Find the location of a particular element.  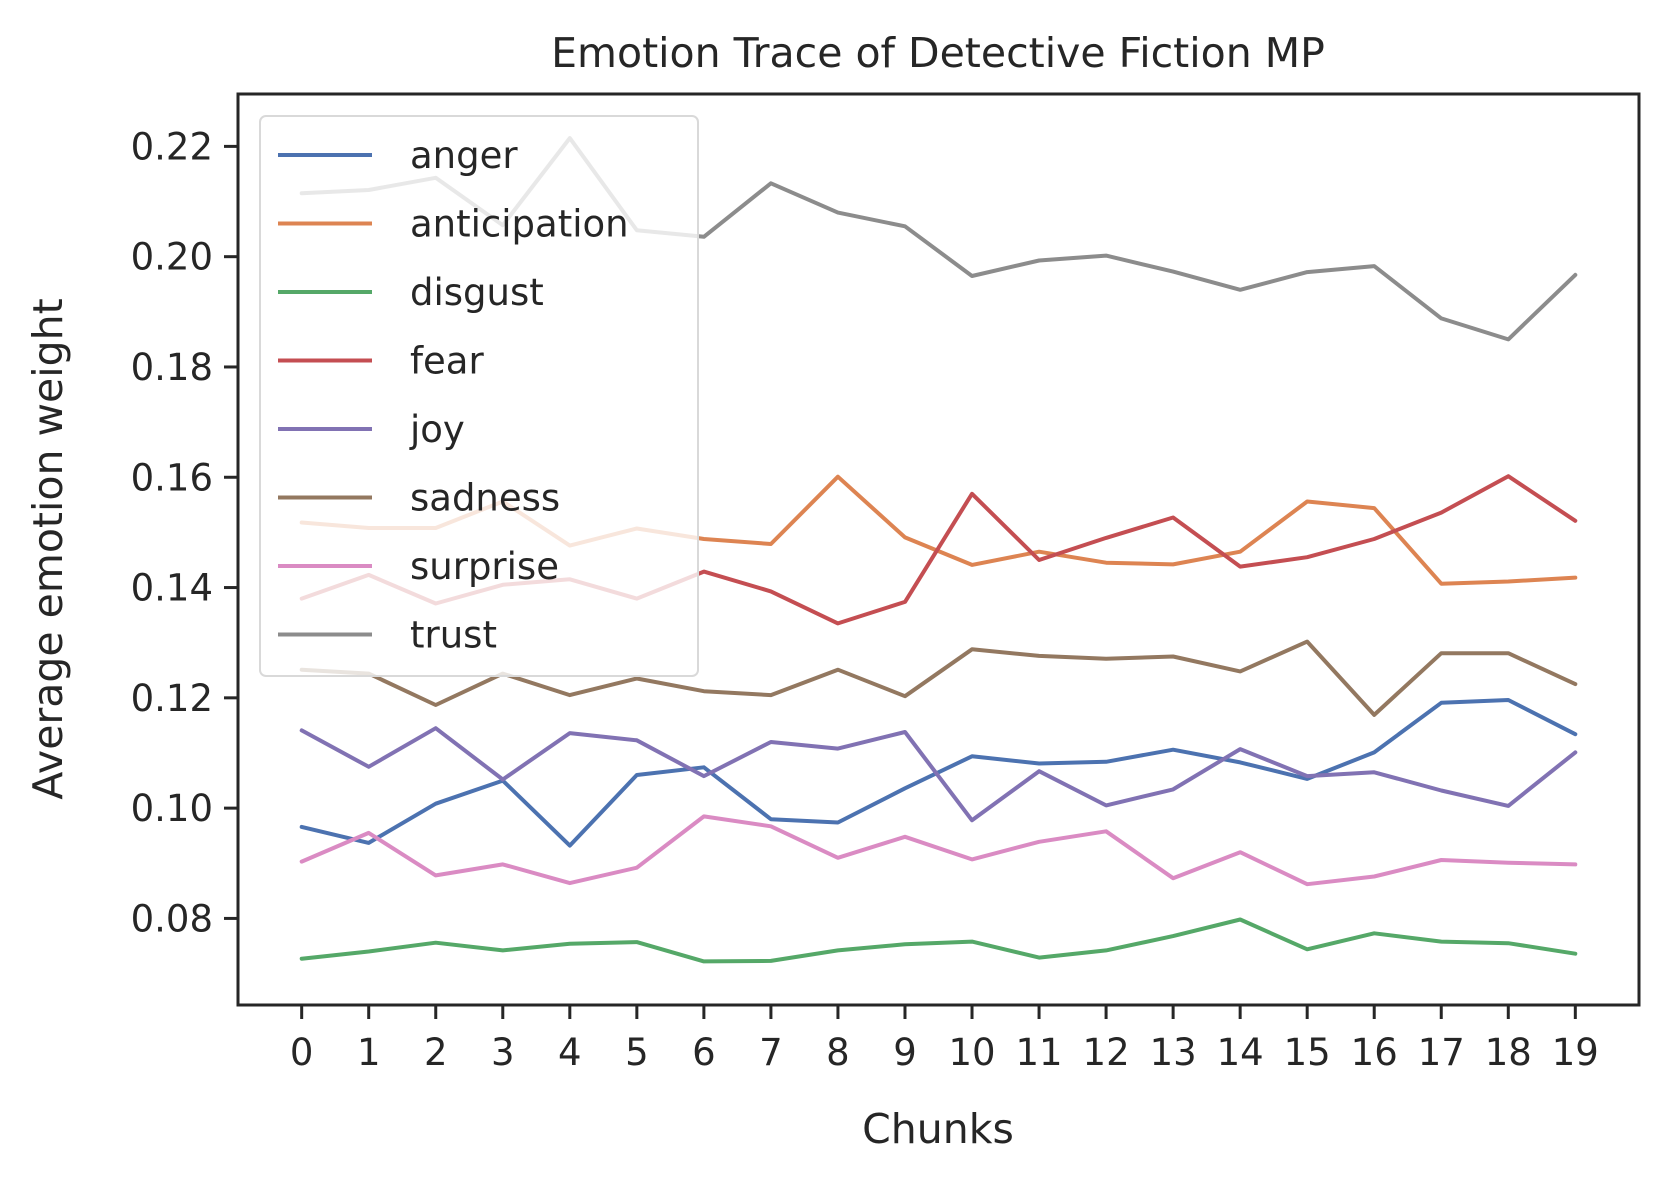

series-line-sadness is located at coordinates (938, 678).